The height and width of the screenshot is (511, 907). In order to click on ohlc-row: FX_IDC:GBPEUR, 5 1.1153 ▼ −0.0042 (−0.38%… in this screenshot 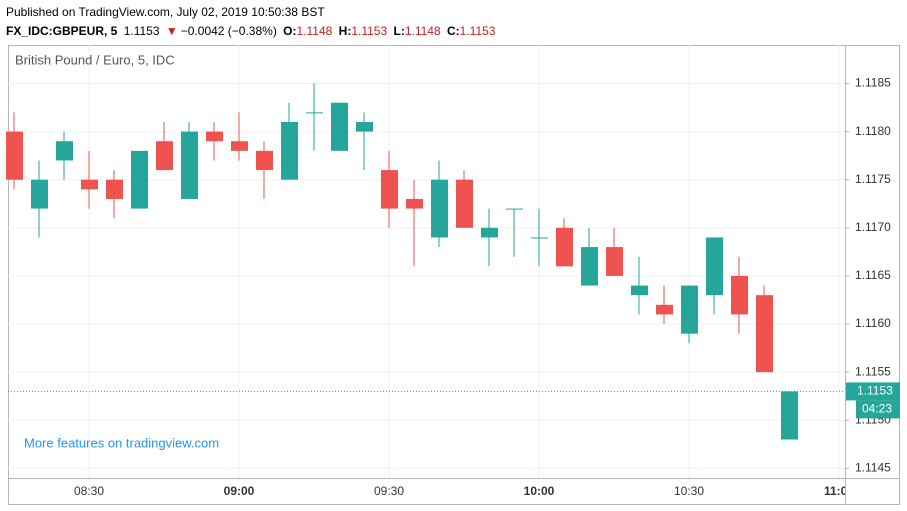, I will do `click(252, 31)`.